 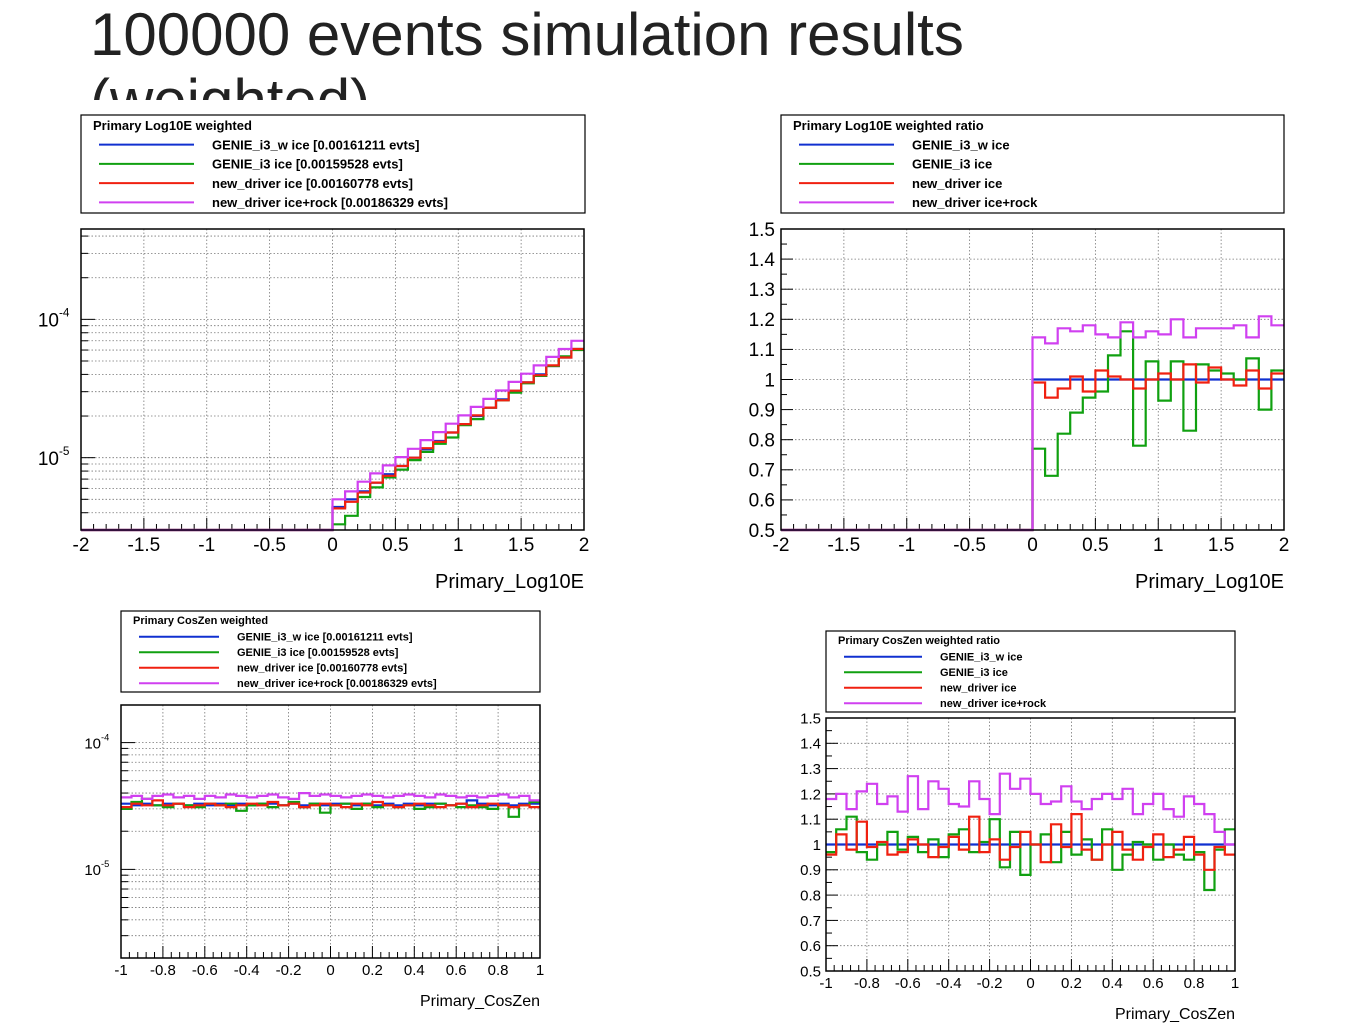 What do you see at coordinates (269, 545) in the screenshot?
I see `x-tick-label: -0.5` at bounding box center [269, 545].